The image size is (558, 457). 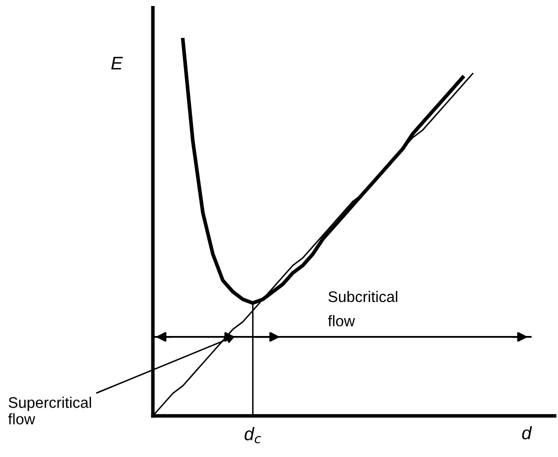 What do you see at coordinates (527, 433) in the screenshot?
I see `x-axis-title: d` at bounding box center [527, 433].